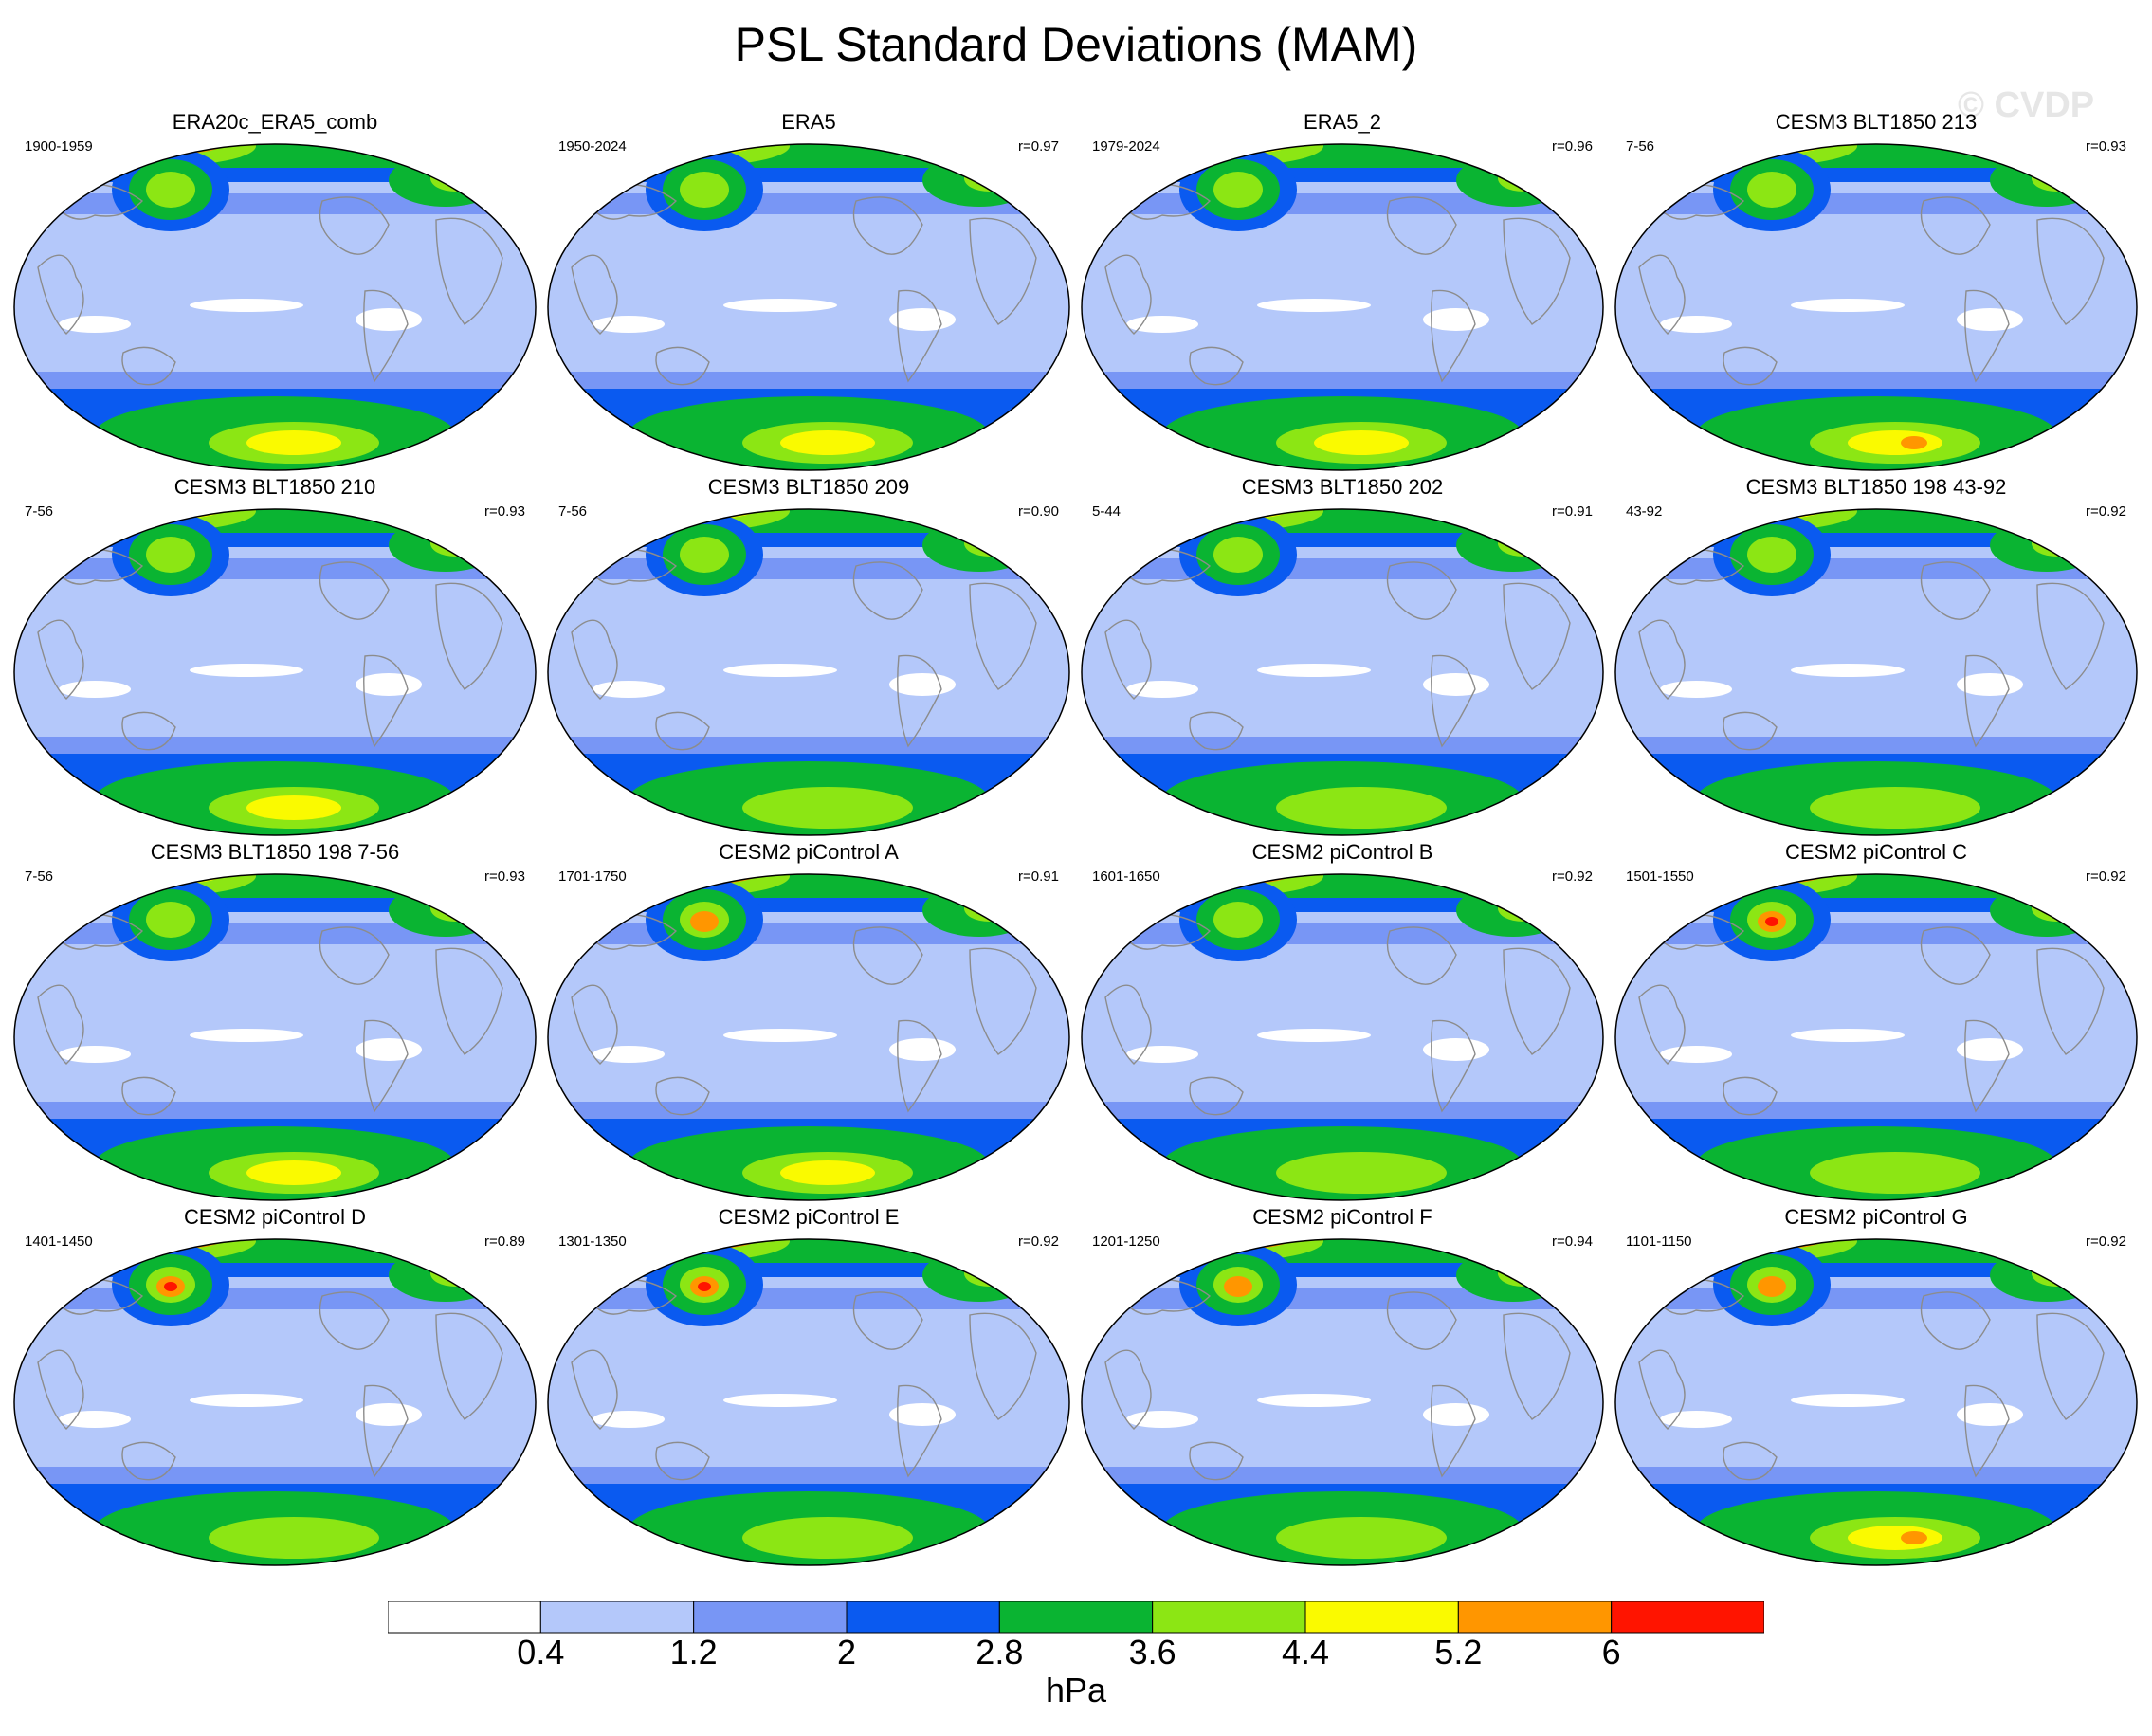 This screenshot has height=1736, width=2152. What do you see at coordinates (1659, 1241) in the screenshot?
I see `panel-years: 1101-1150` at bounding box center [1659, 1241].